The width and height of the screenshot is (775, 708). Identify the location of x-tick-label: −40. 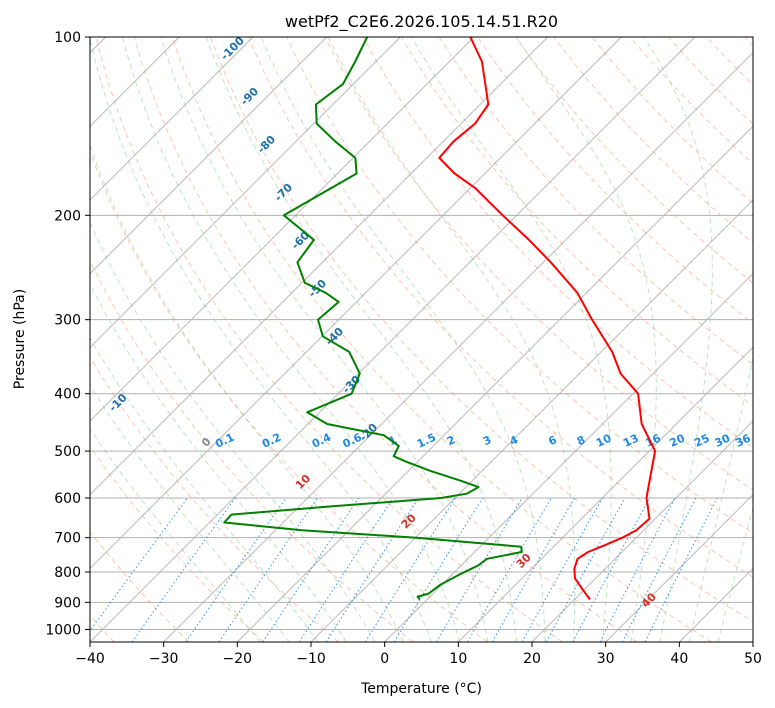
(90, 659).